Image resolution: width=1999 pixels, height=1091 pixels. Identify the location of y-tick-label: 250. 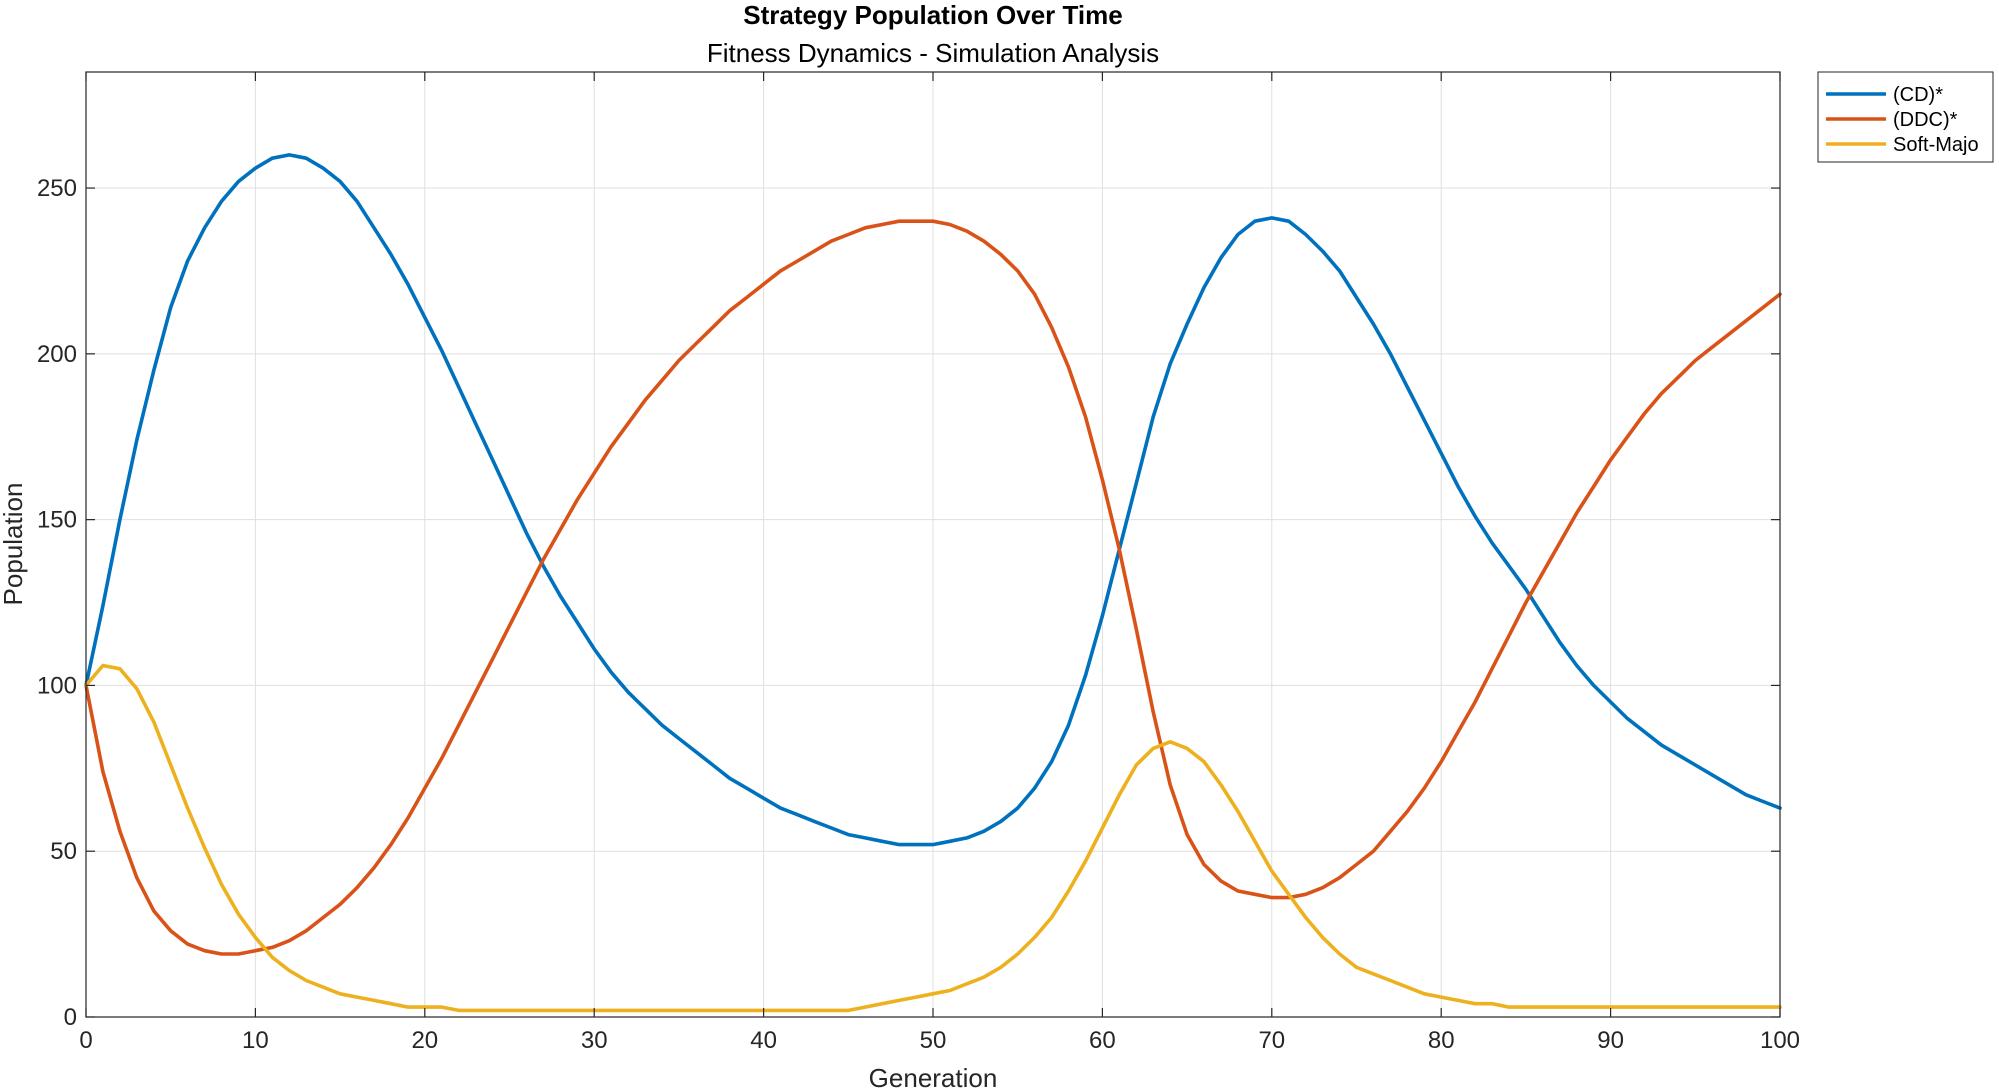
(57, 188).